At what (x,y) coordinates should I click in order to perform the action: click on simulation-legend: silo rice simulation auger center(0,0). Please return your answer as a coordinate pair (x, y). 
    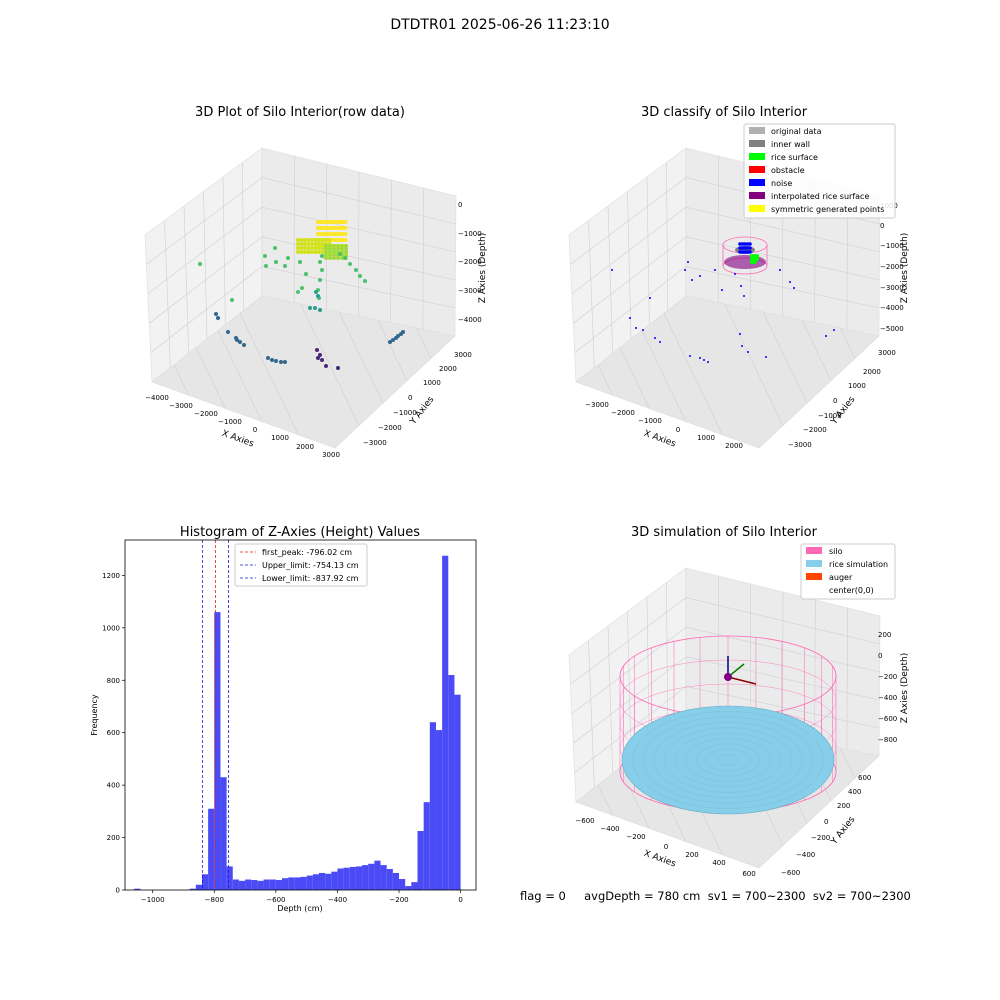
    Looking at the image, I should click on (848, 571).